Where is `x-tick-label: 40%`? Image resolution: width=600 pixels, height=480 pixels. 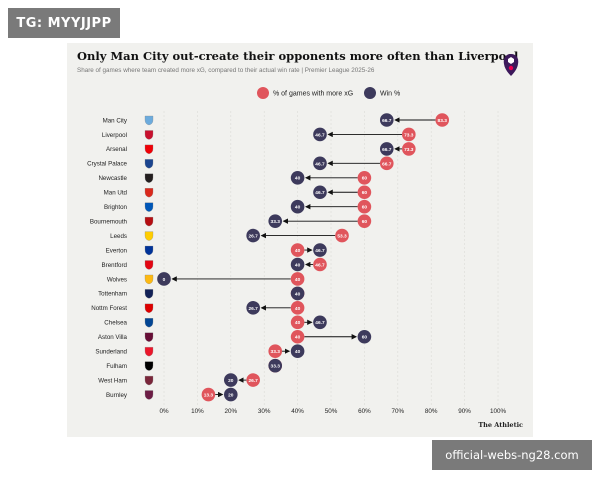 x-tick-label: 40% is located at coordinates (297, 411).